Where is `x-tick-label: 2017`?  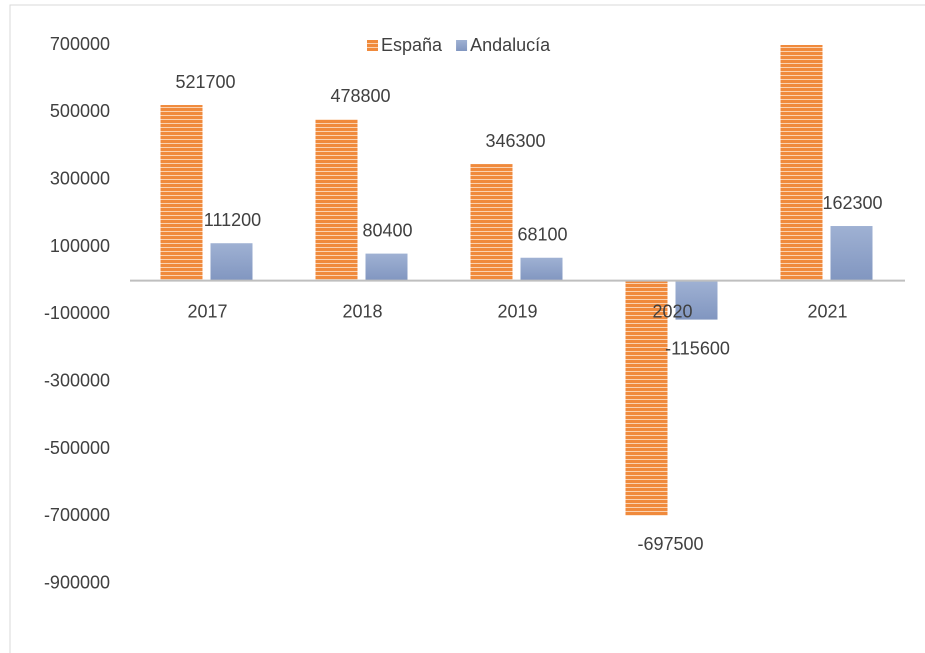 x-tick-label: 2017 is located at coordinates (207, 311).